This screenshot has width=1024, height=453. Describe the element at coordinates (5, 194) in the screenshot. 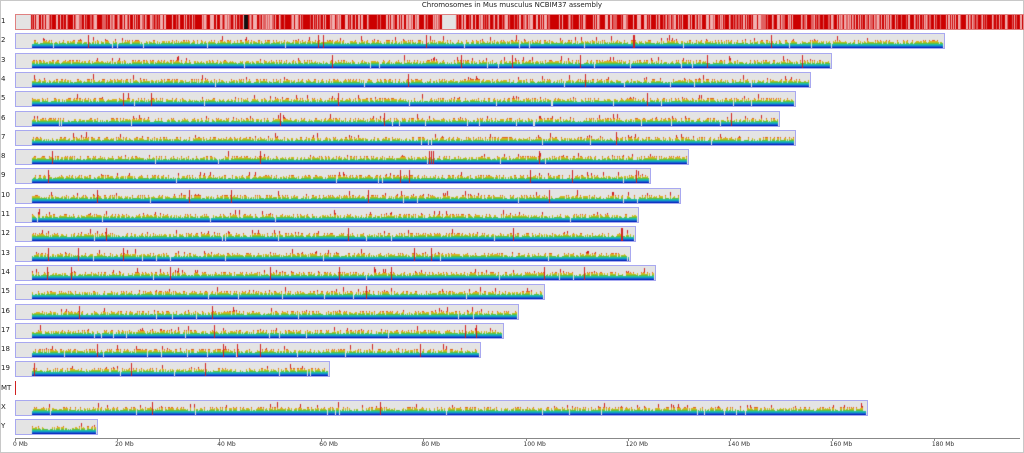

I see `chromosome-label: 10` at that location.